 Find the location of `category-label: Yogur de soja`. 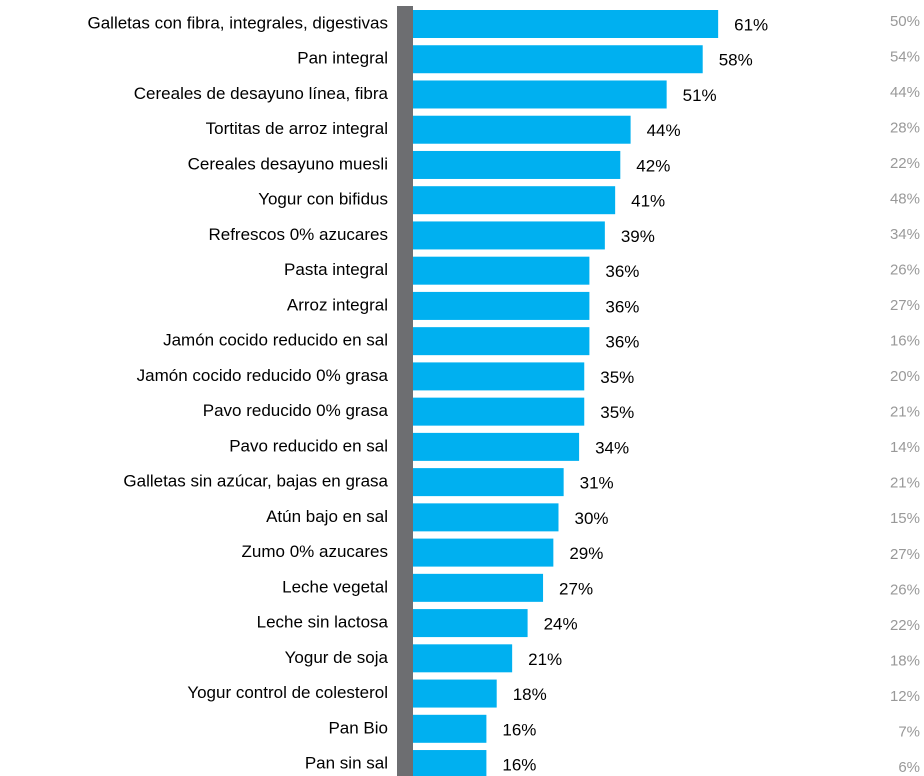

category-label: Yogur de soja is located at coordinates (337, 657).